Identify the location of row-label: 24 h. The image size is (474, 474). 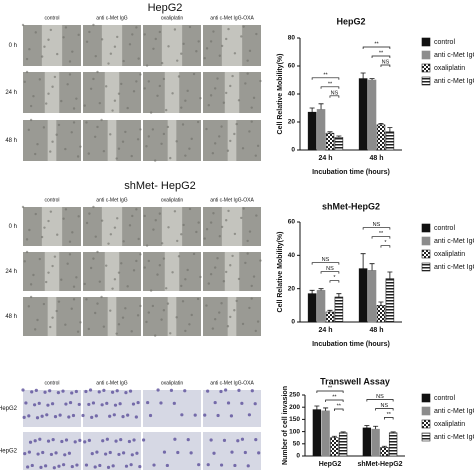
(11, 93).